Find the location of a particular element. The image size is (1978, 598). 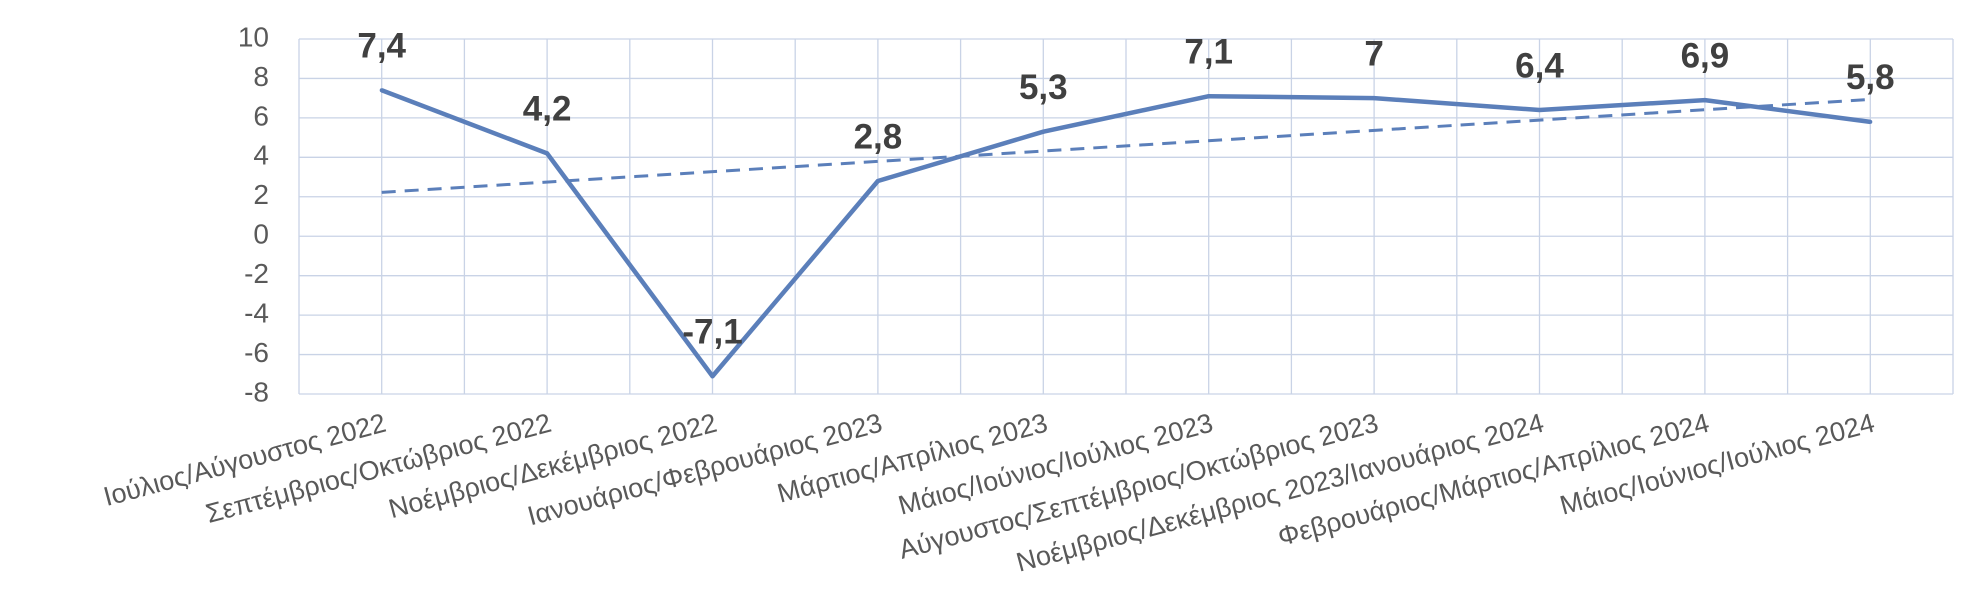

data-label: 7,1 is located at coordinates (1208, 51).